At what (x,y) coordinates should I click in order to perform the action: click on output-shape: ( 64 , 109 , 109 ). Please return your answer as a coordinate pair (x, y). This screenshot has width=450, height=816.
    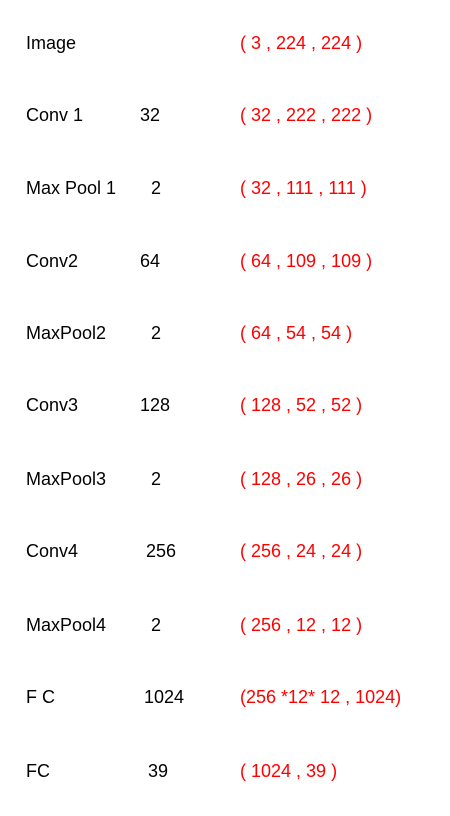
    Looking at the image, I should click on (306, 261).